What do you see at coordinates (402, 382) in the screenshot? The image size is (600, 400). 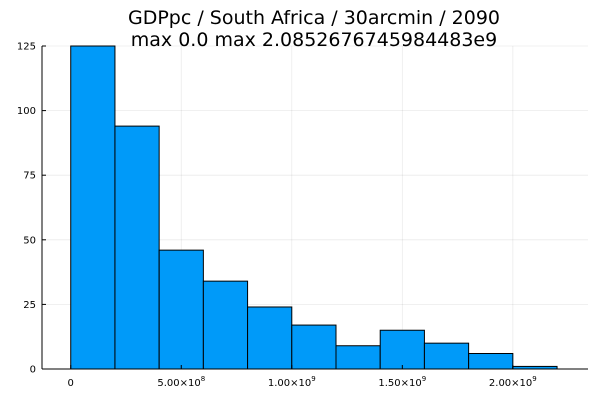 I see `x-tick-label: 1.50×10⁹` at bounding box center [402, 382].